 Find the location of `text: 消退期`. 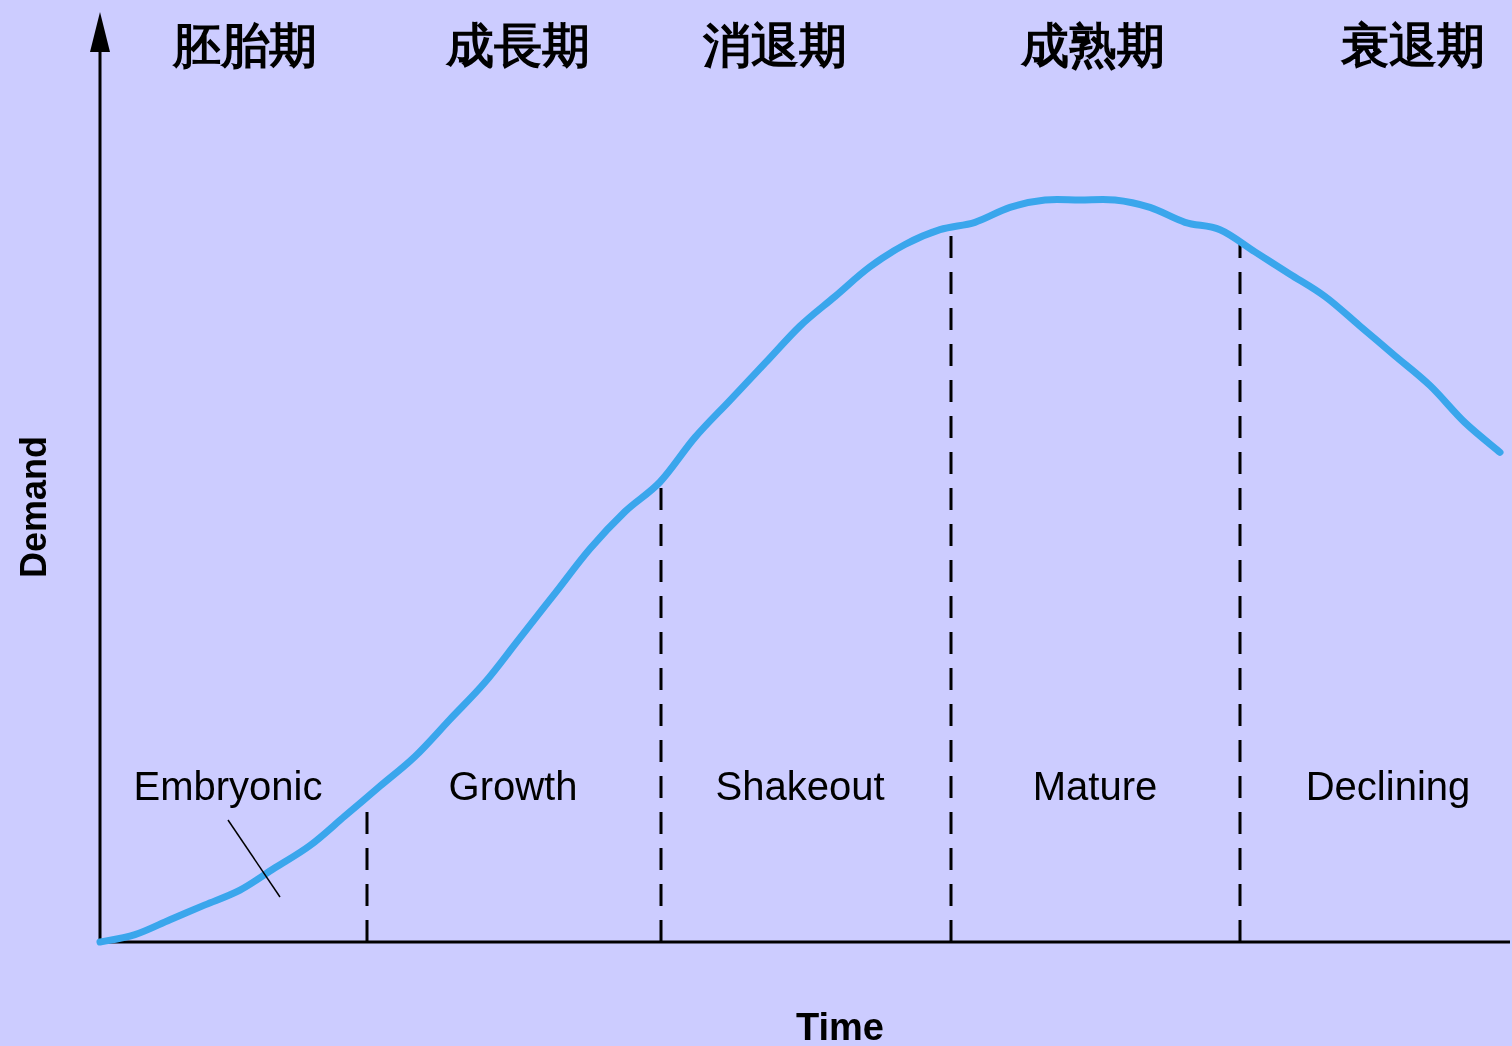

text: 消退期 is located at coordinates (774, 45).